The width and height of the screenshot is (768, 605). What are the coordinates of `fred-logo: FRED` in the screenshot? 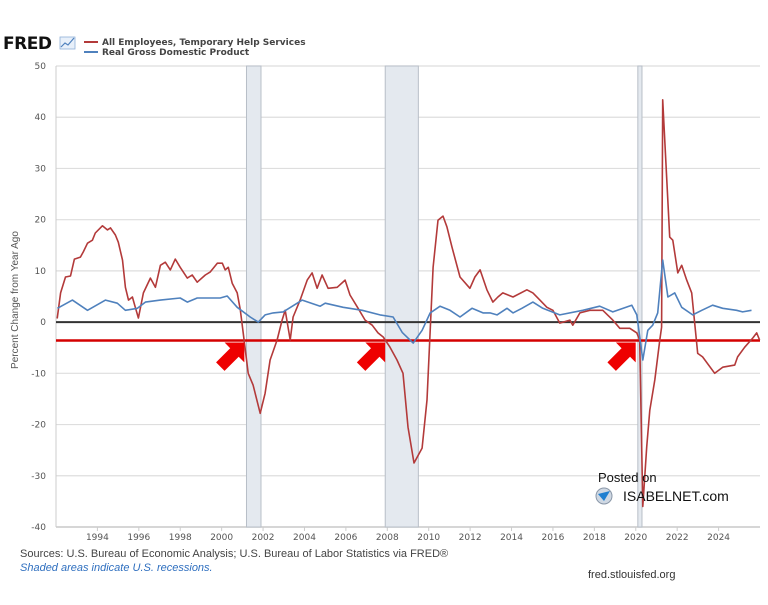 It's located at (27, 44).